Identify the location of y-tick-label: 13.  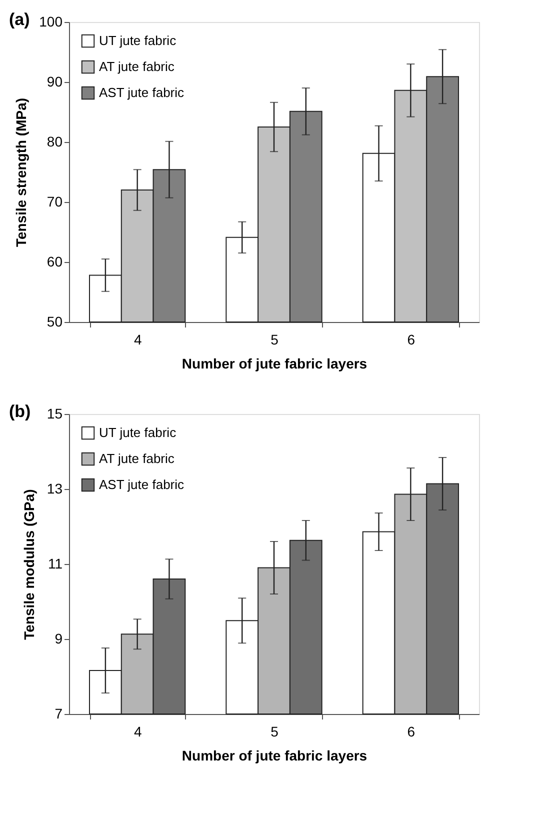
(54, 488).